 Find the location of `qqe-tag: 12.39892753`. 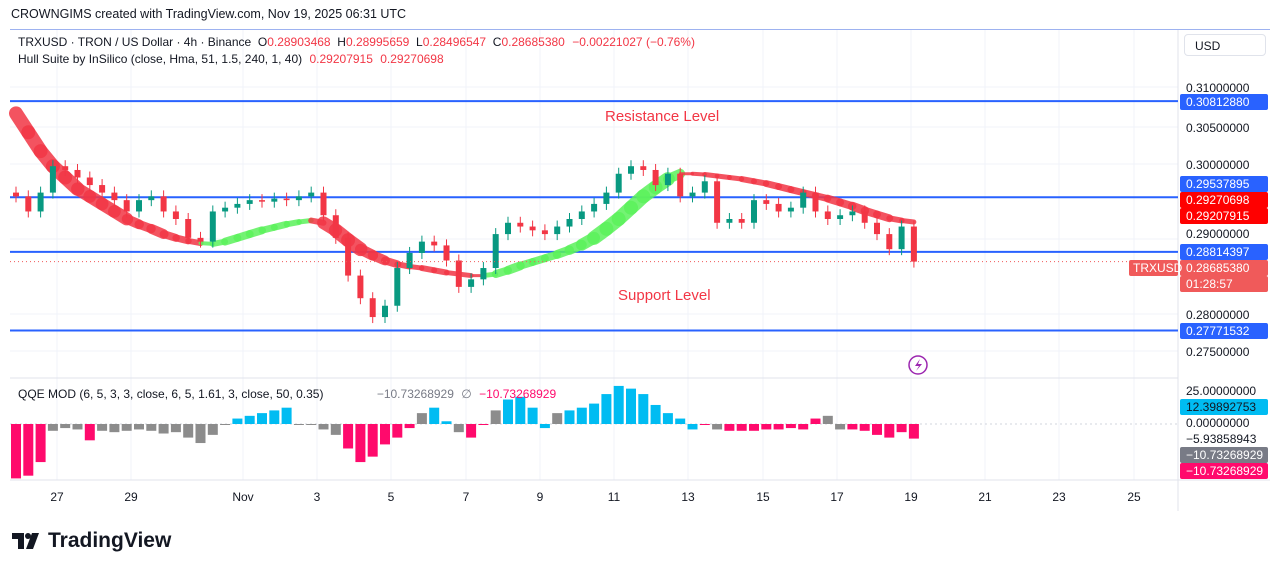

qqe-tag: 12.39892753 is located at coordinates (1224, 407).